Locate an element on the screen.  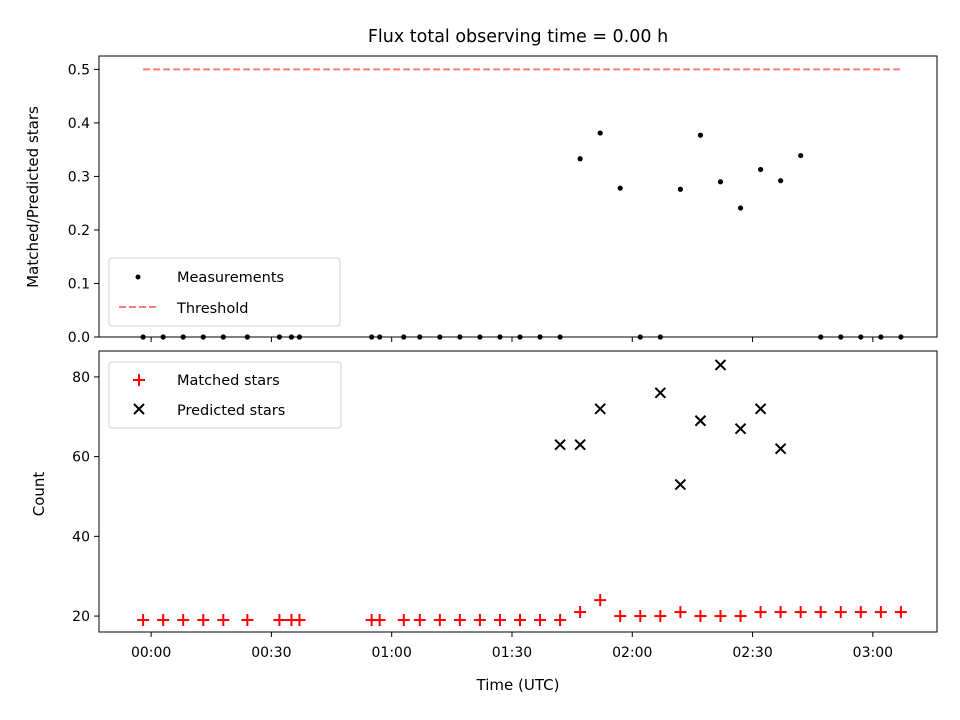
legend-threshold-label: Threshold is located at coordinates (212, 309).